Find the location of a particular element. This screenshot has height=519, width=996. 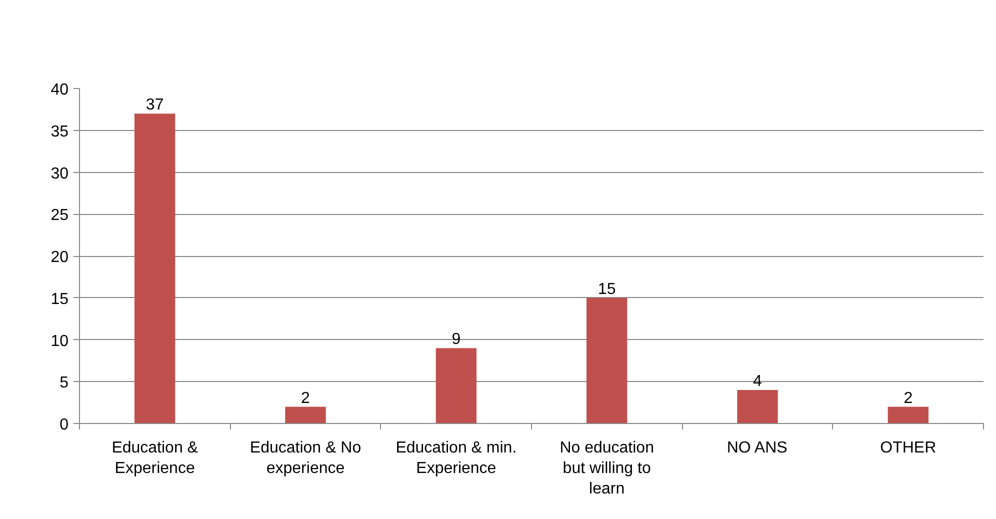

data-label: 9 is located at coordinates (456, 339).